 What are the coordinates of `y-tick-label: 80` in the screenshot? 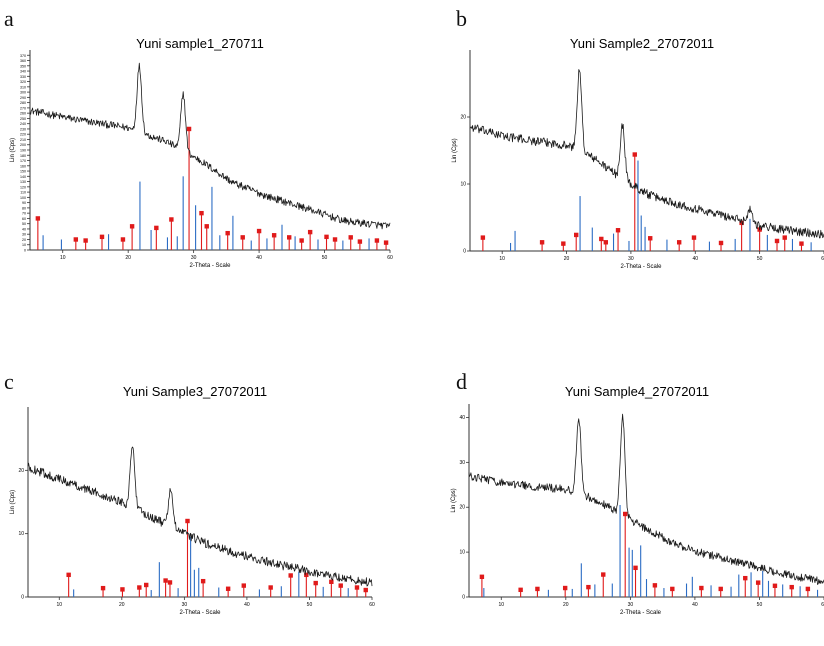 It's located at (24, 208).